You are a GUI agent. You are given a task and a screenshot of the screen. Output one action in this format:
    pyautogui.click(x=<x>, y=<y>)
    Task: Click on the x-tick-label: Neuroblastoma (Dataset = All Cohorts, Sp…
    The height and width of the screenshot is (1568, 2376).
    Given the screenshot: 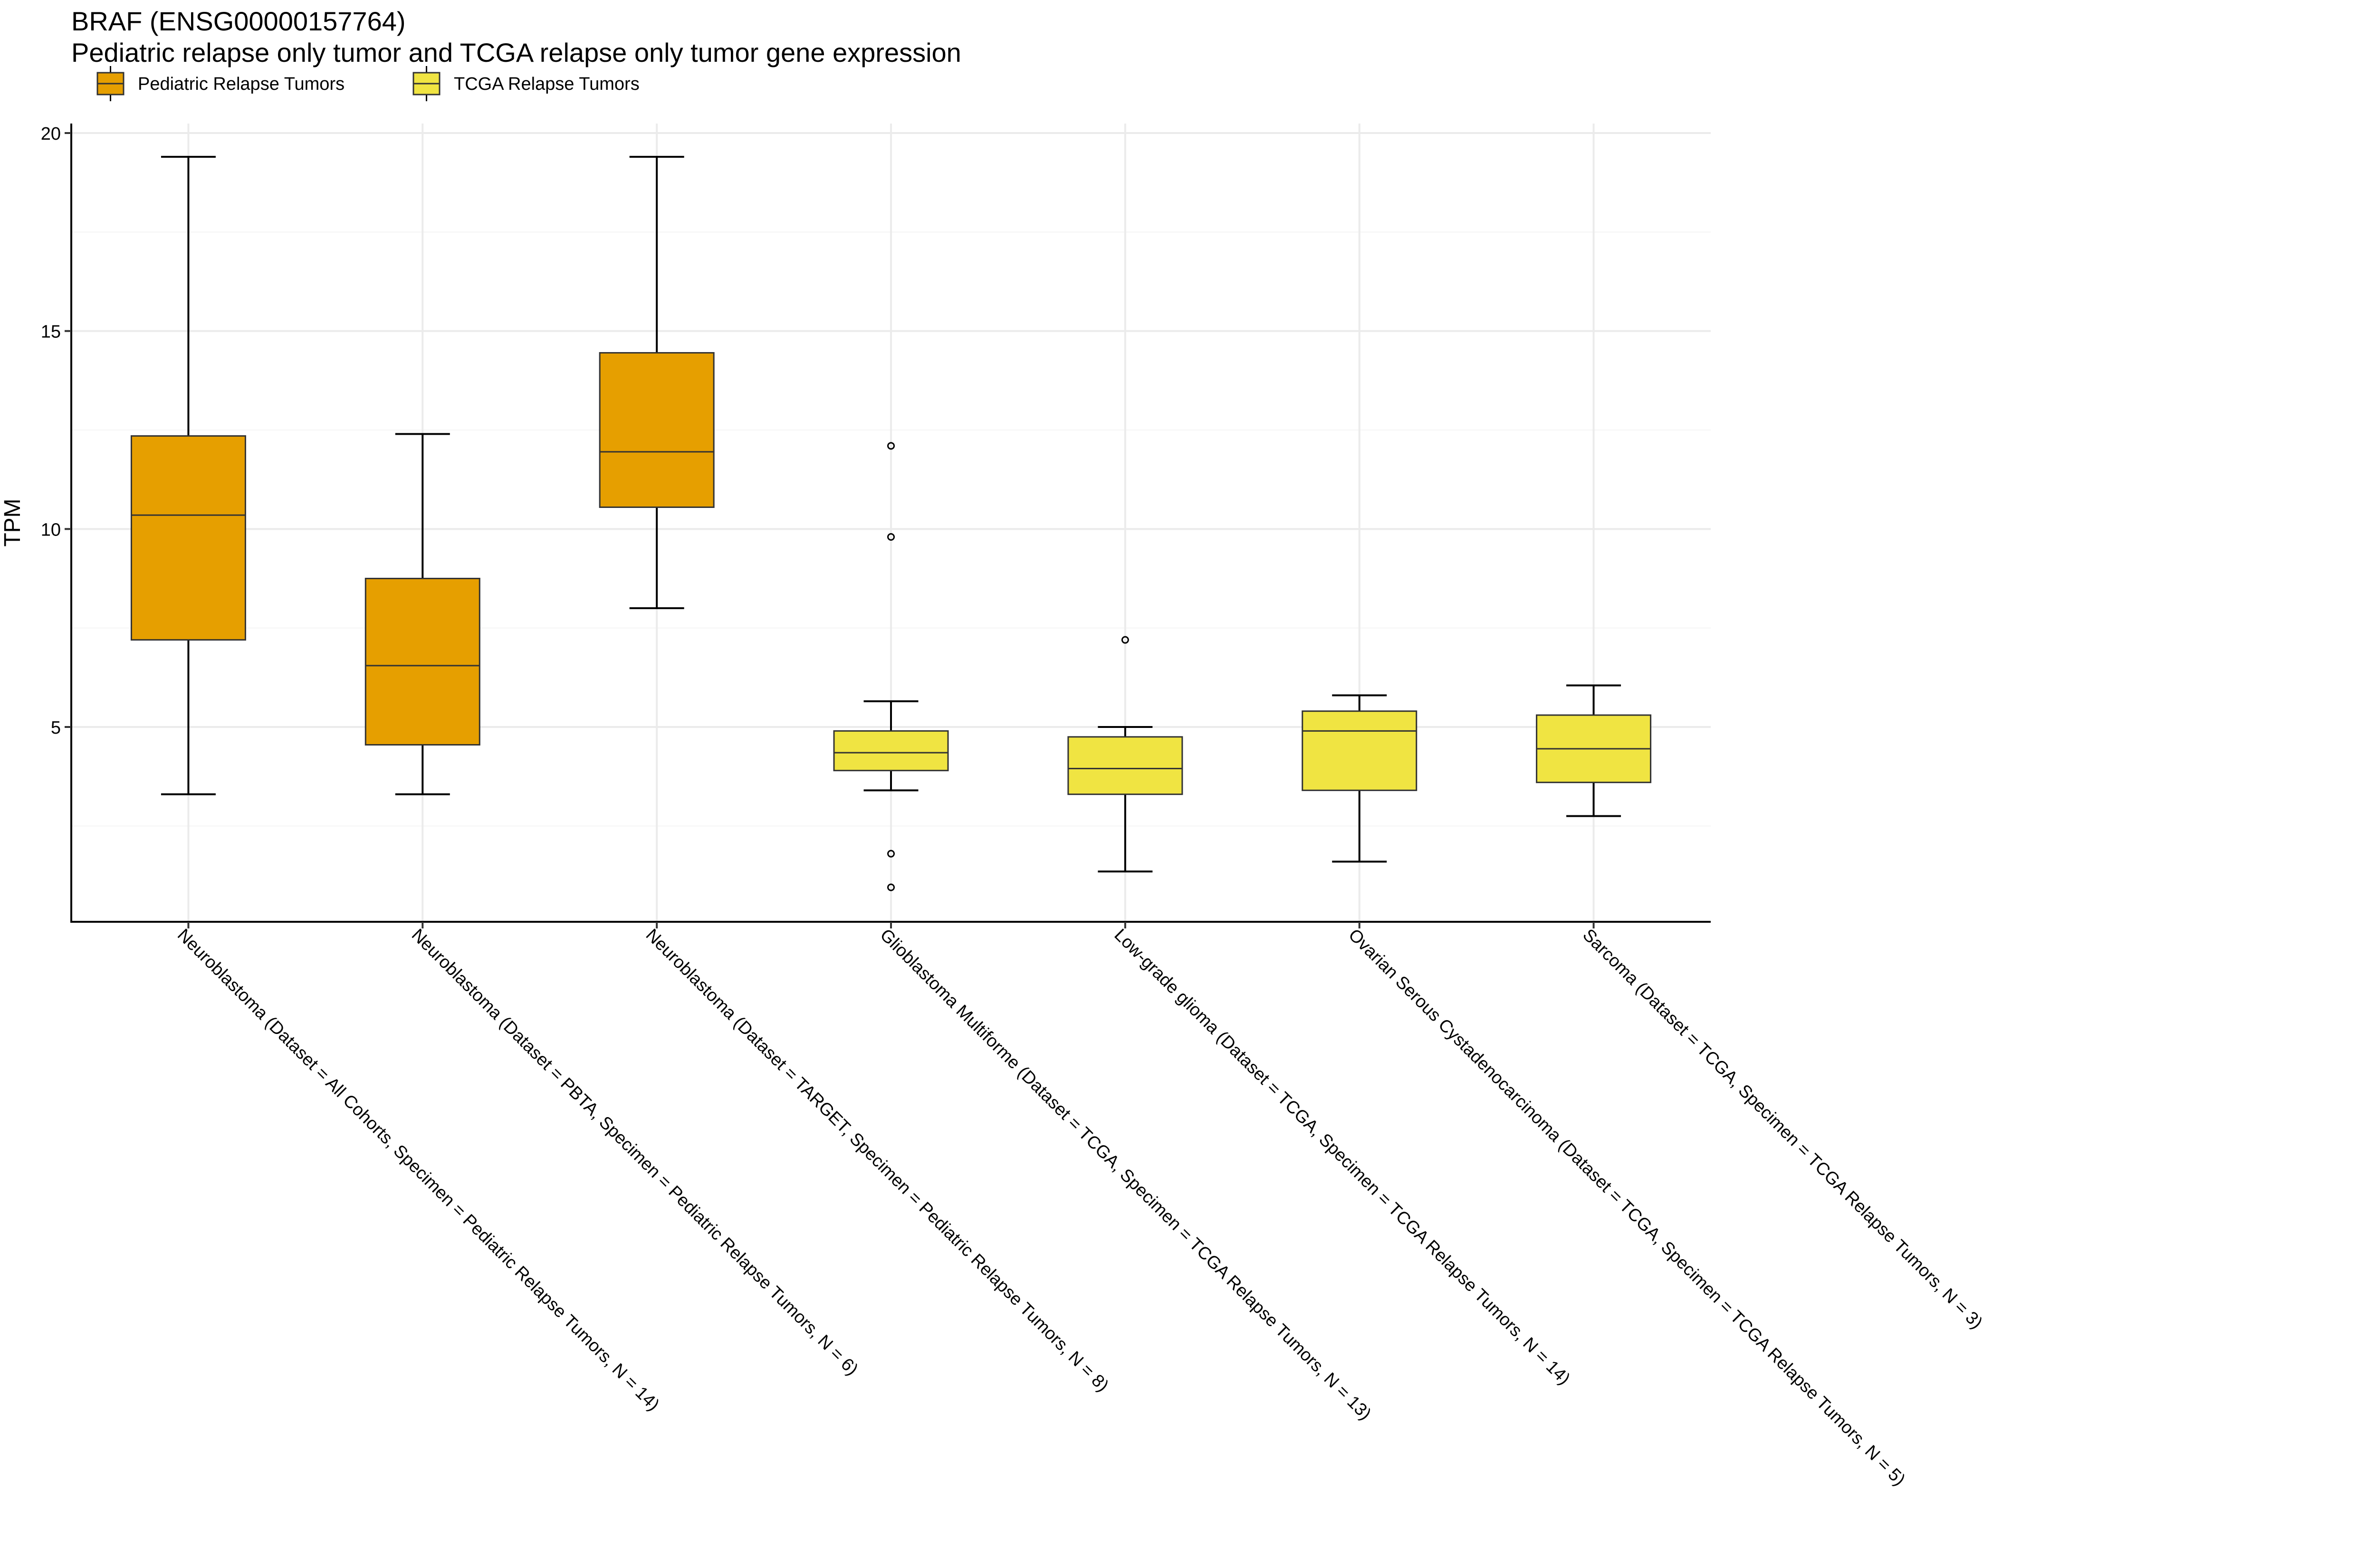 What is the action you would take?
    pyautogui.click(x=418, y=1170)
    